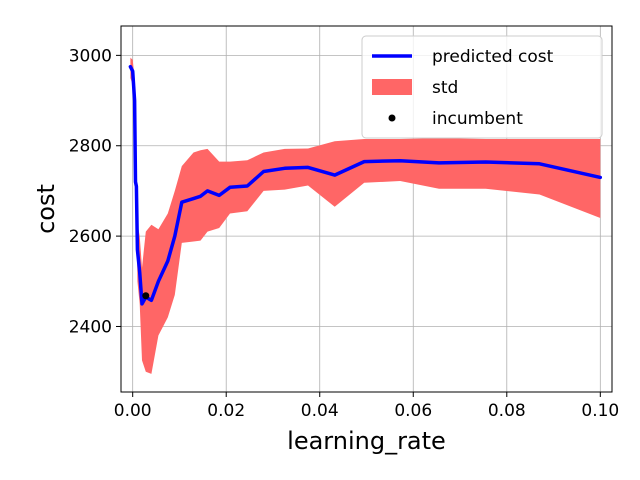 The image size is (640, 480). I want to click on y-tick-label: 3000, so click(90, 56).